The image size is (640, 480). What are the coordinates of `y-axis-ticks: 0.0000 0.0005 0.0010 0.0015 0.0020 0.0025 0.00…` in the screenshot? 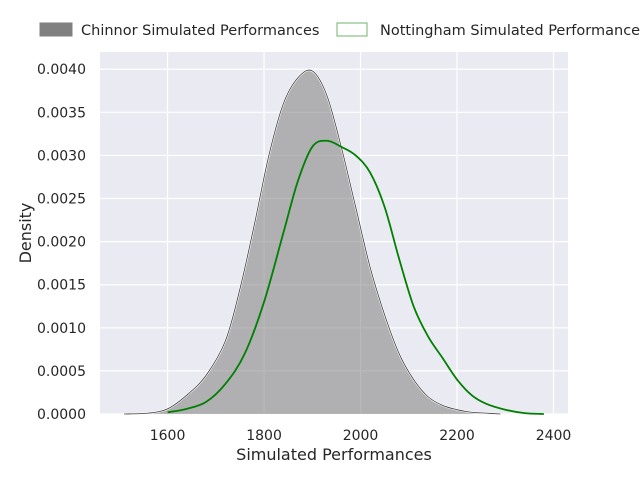 It's located at (61, 242).